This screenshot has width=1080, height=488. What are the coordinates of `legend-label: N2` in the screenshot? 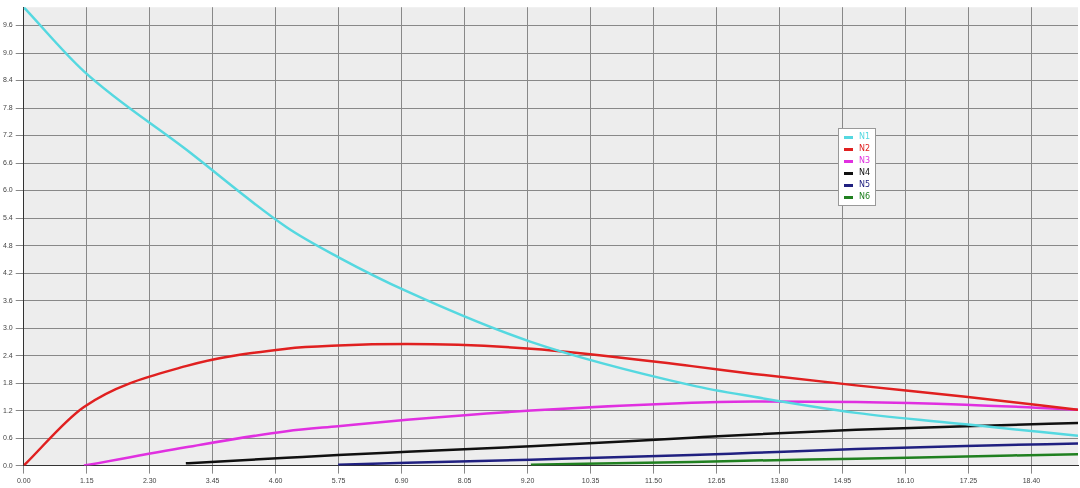 It's located at (865, 149).